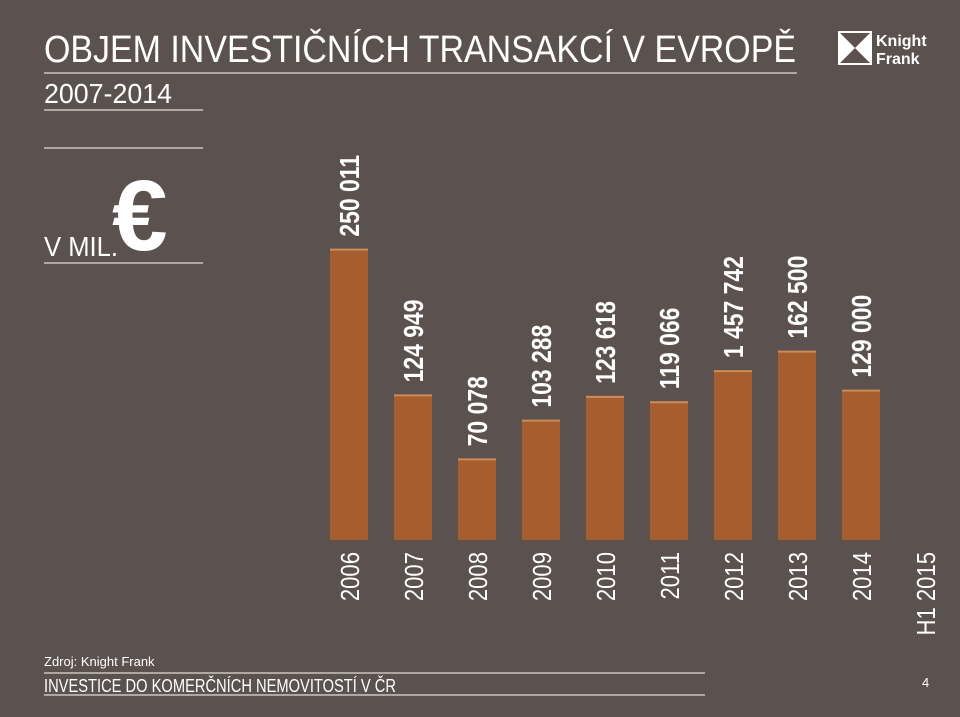 The image size is (960, 717). I want to click on value-label: 162 500, so click(798, 297).